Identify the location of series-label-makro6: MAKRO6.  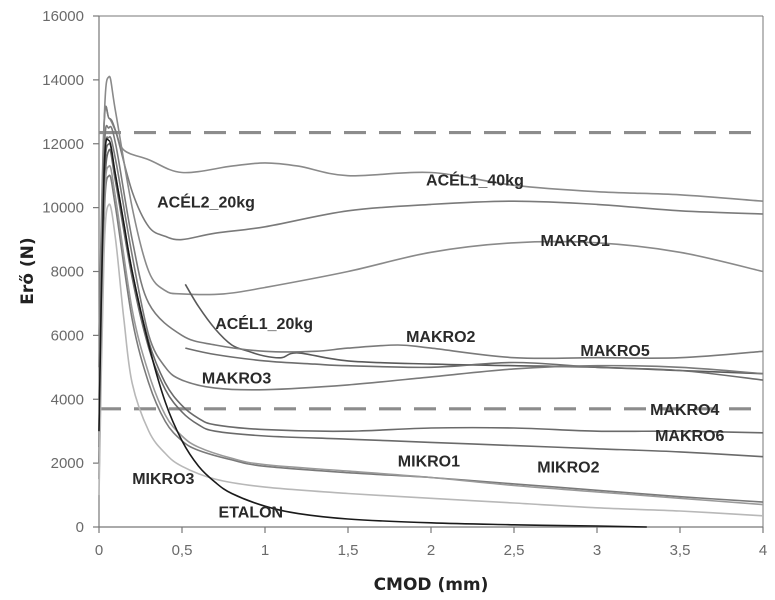
(689, 436).